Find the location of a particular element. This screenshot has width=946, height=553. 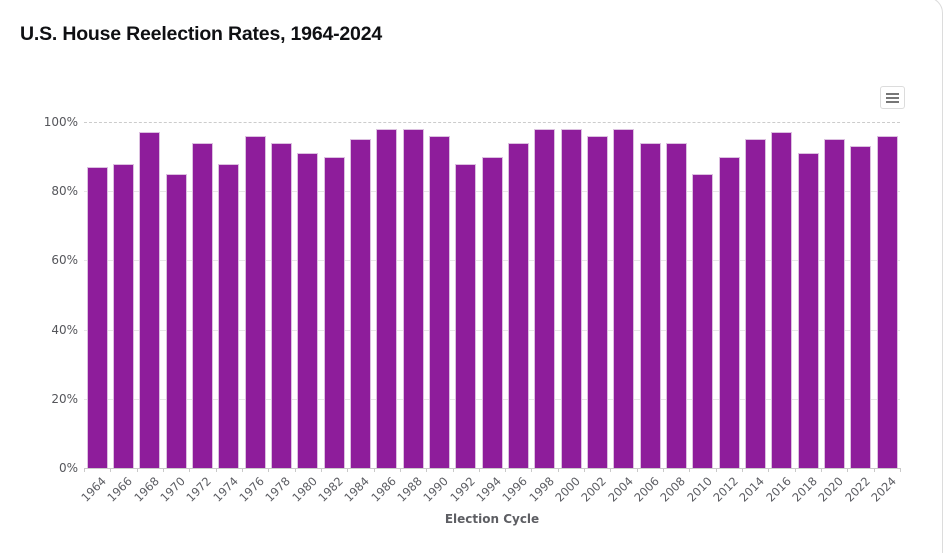

y-axis-label: 60% is located at coordinates (64, 260).